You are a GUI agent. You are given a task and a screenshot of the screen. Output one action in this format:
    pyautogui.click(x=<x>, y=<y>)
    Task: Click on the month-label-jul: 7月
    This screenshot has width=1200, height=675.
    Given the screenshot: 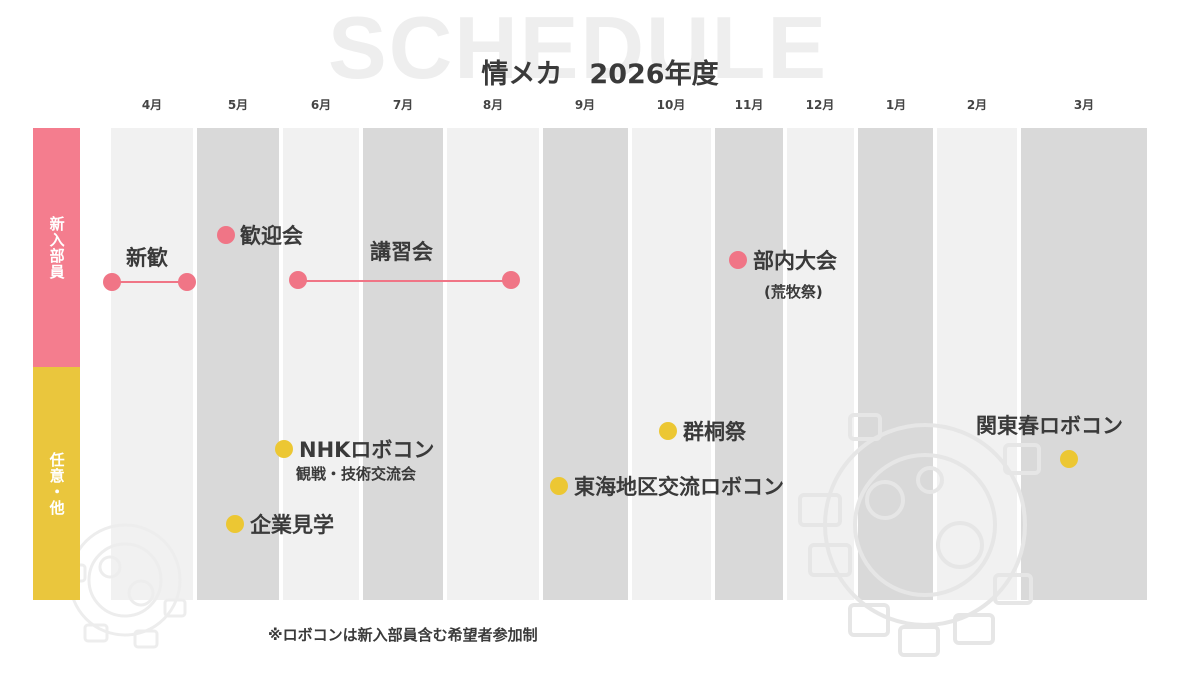 What is the action you would take?
    pyautogui.click(x=403, y=105)
    